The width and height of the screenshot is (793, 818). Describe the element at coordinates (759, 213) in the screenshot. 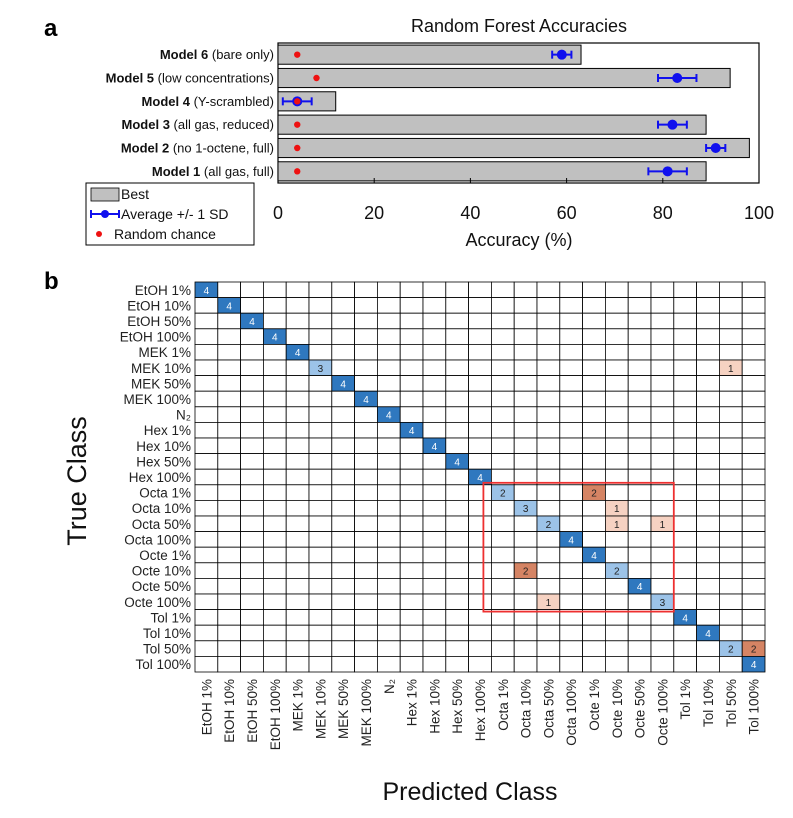

I see `x-tick-label: 100` at that location.